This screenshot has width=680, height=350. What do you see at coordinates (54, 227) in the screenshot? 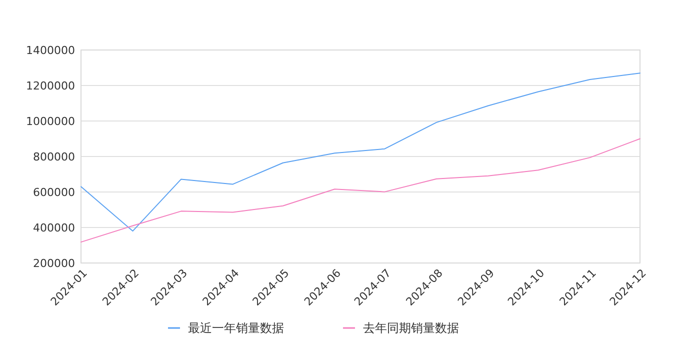
I see `y-tick-label: 400000` at bounding box center [54, 227].